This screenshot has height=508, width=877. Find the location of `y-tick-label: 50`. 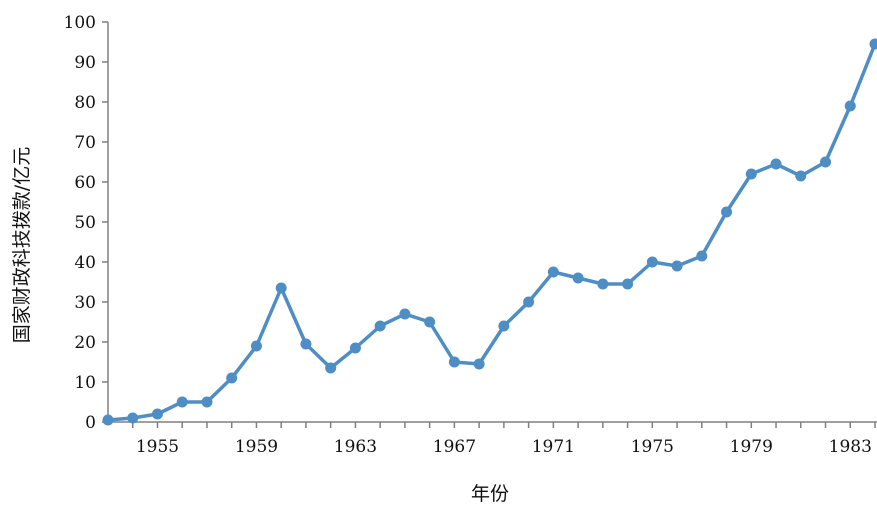

y-tick-label: 50 is located at coordinates (85, 223).